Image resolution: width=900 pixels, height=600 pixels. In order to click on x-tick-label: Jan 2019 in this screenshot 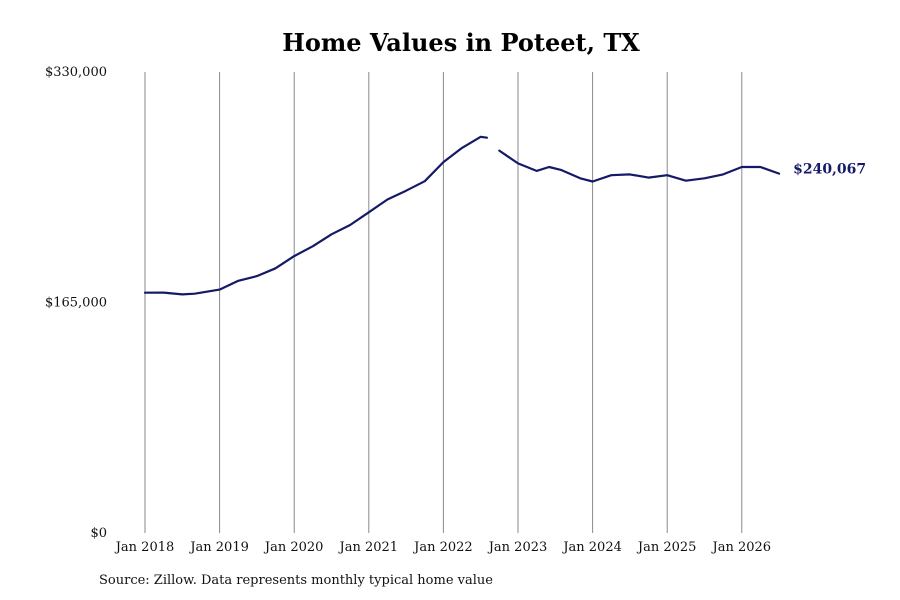, I will do `click(218, 547)`.